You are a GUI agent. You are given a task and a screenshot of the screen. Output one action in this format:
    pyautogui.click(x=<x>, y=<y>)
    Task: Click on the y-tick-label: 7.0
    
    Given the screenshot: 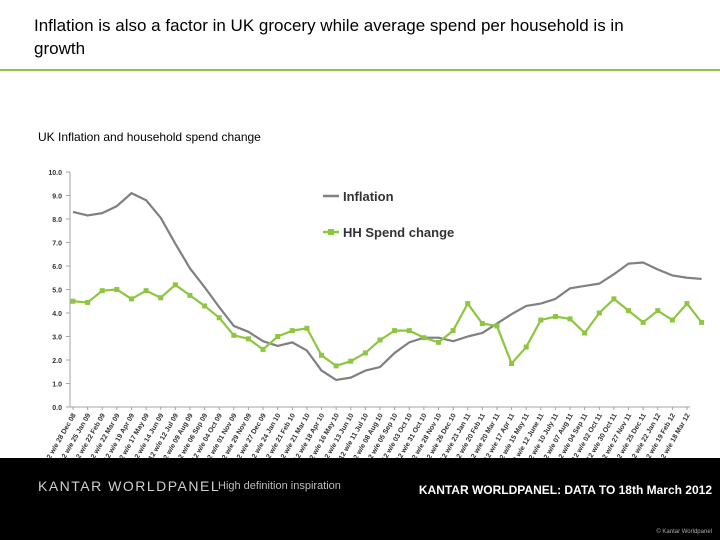 What is the action you would take?
    pyautogui.click(x=57, y=244)
    